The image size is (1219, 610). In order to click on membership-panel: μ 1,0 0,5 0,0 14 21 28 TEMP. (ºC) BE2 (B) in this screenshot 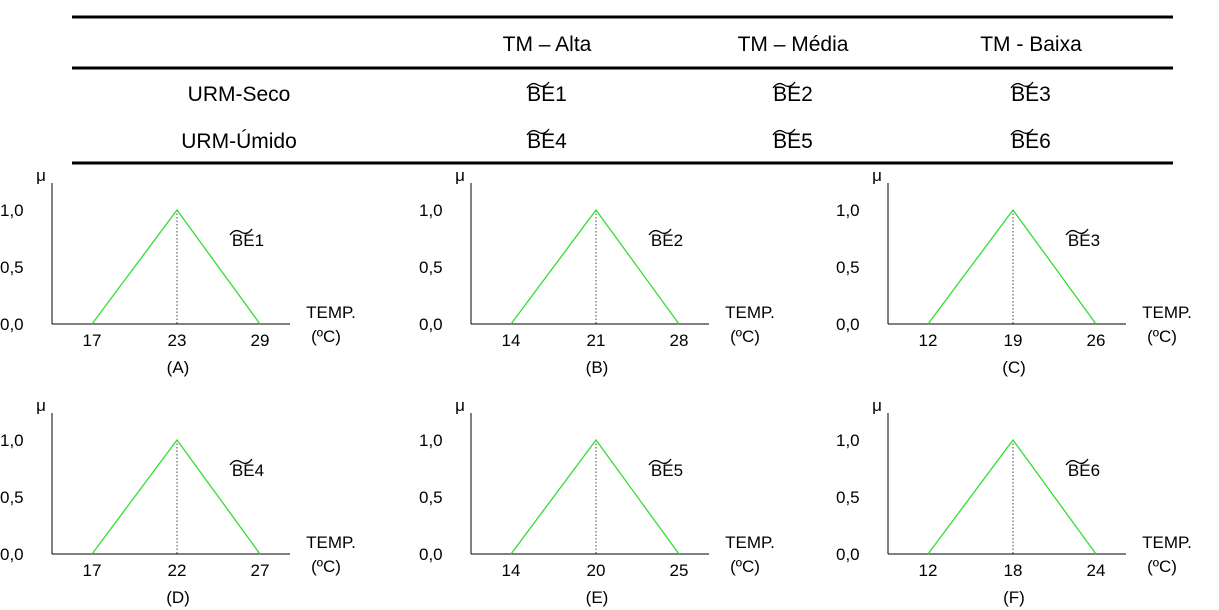, I will do `click(597, 271)`.